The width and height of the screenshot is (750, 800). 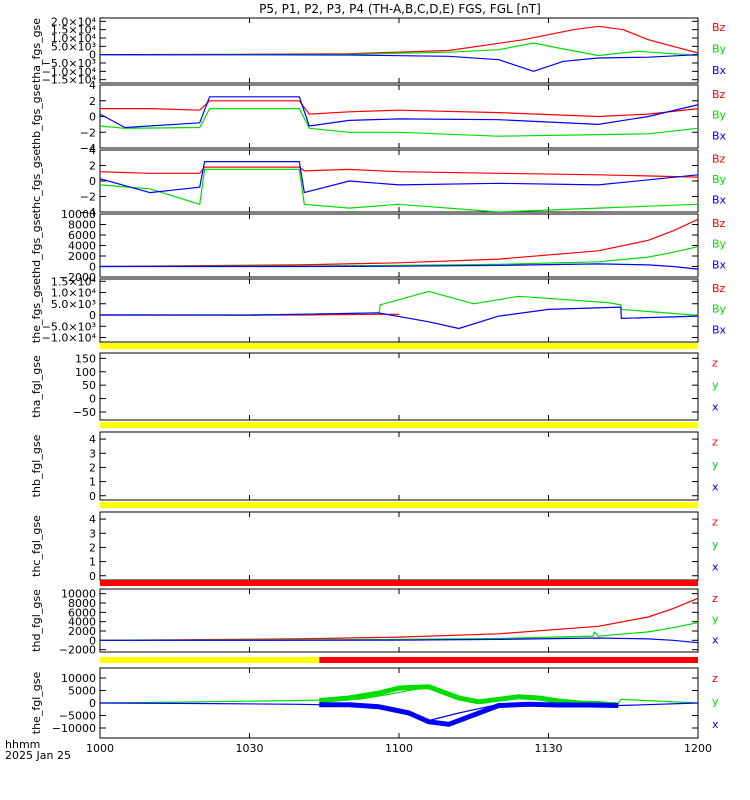 What do you see at coordinates (22, 744) in the screenshot?
I see `x-axis-label-hhmm: hhmm` at bounding box center [22, 744].